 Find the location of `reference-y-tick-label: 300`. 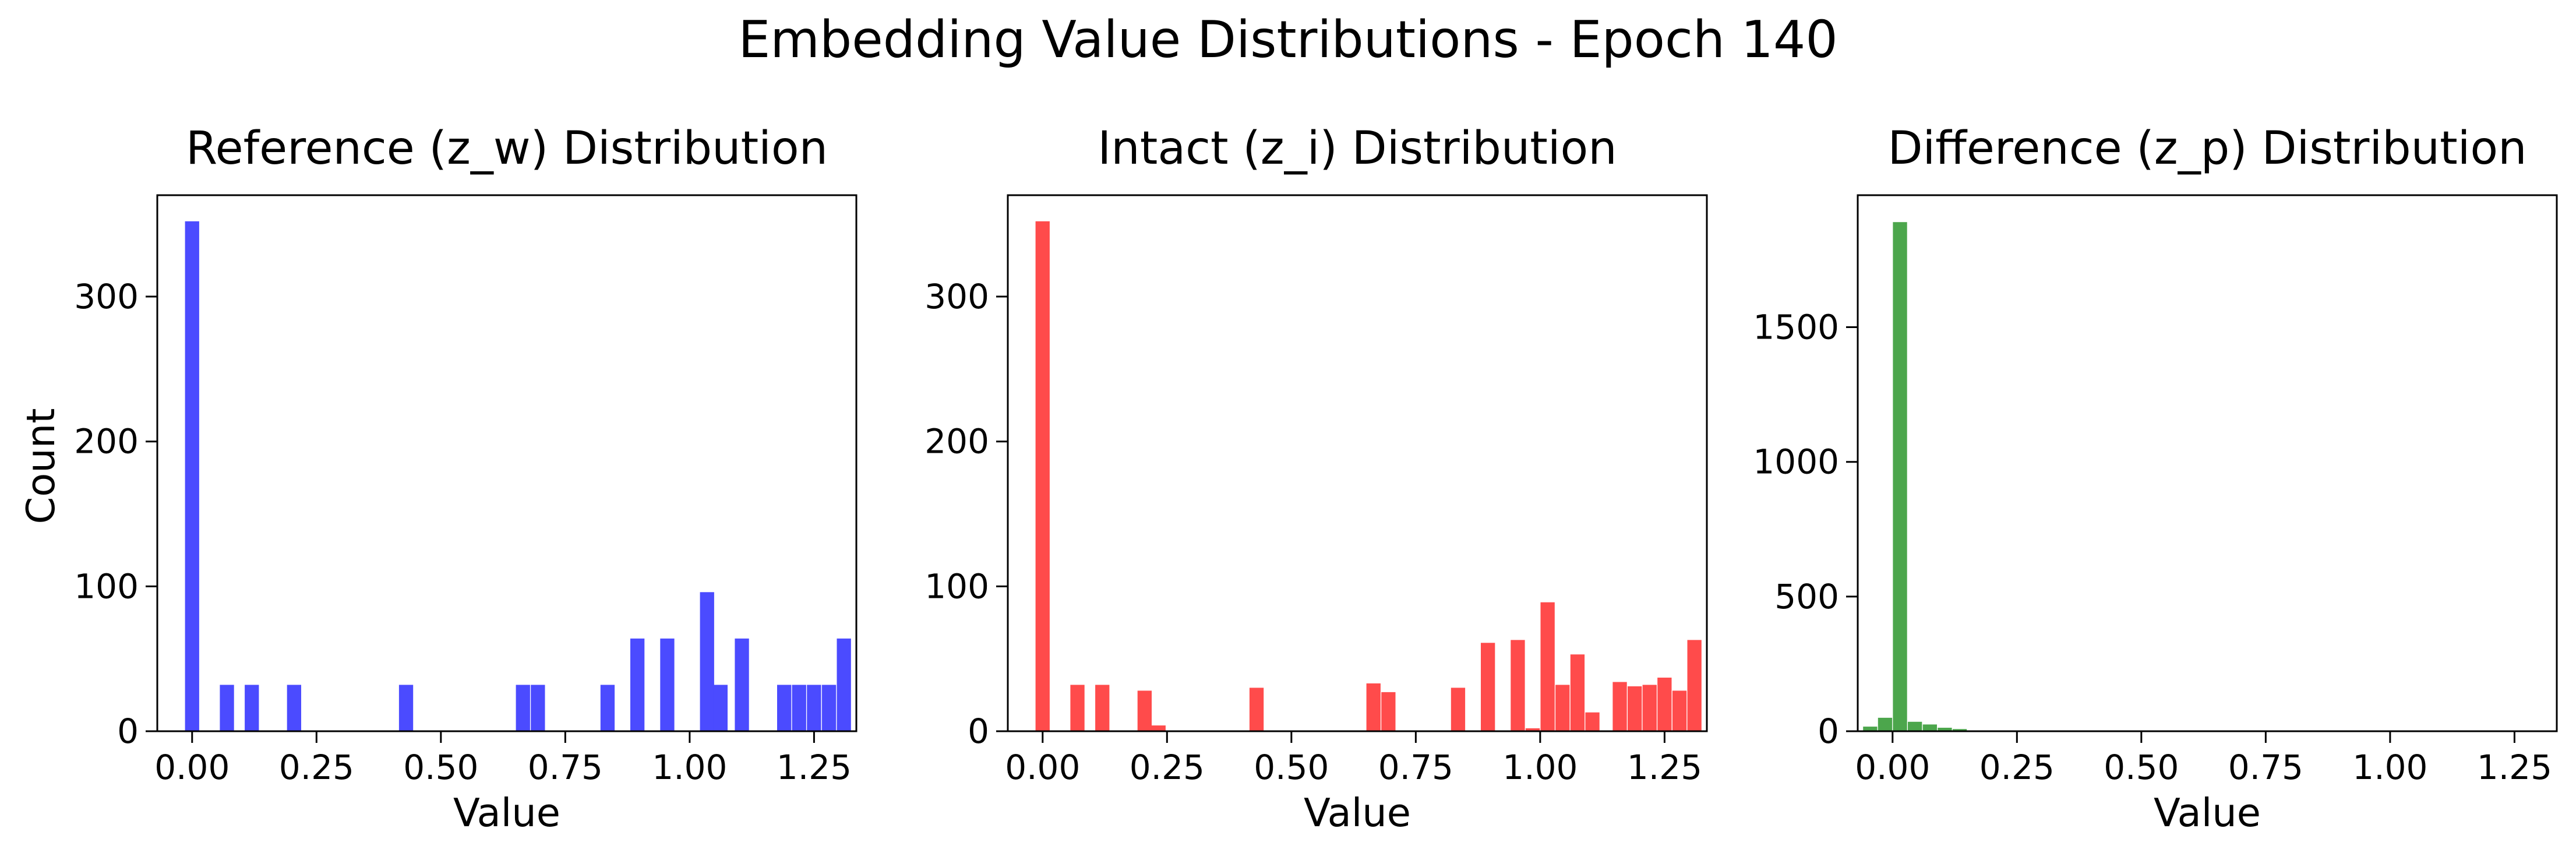

reference-y-tick-label: 300 is located at coordinates (107, 296).